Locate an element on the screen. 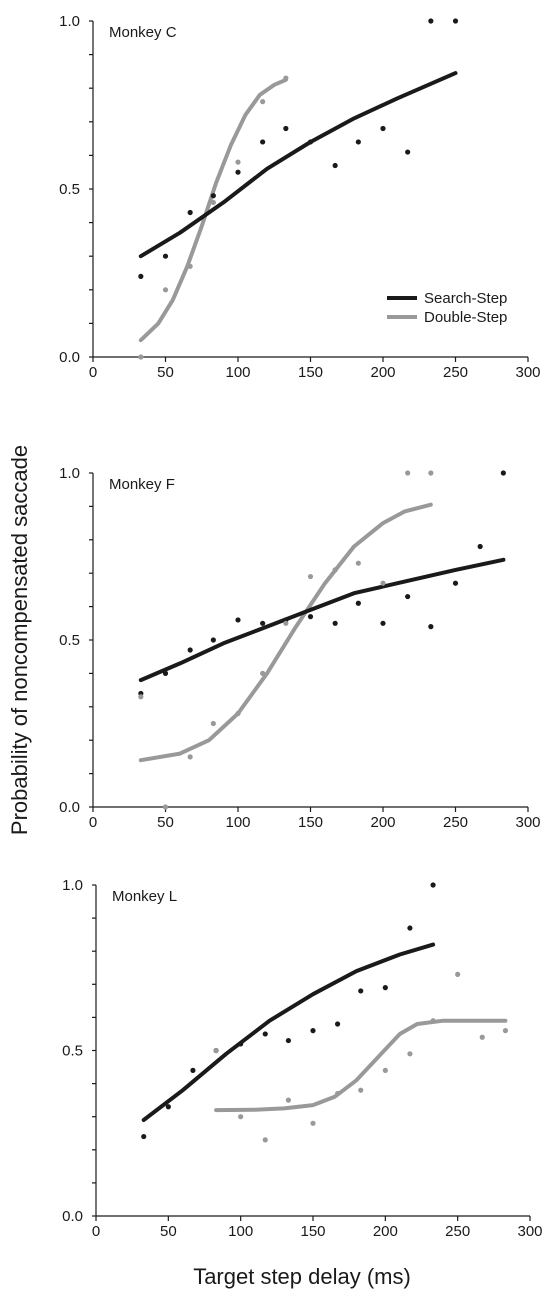 The image size is (554, 1298). x-axis-title: Target step delay (ms) is located at coordinates (302, 1276).